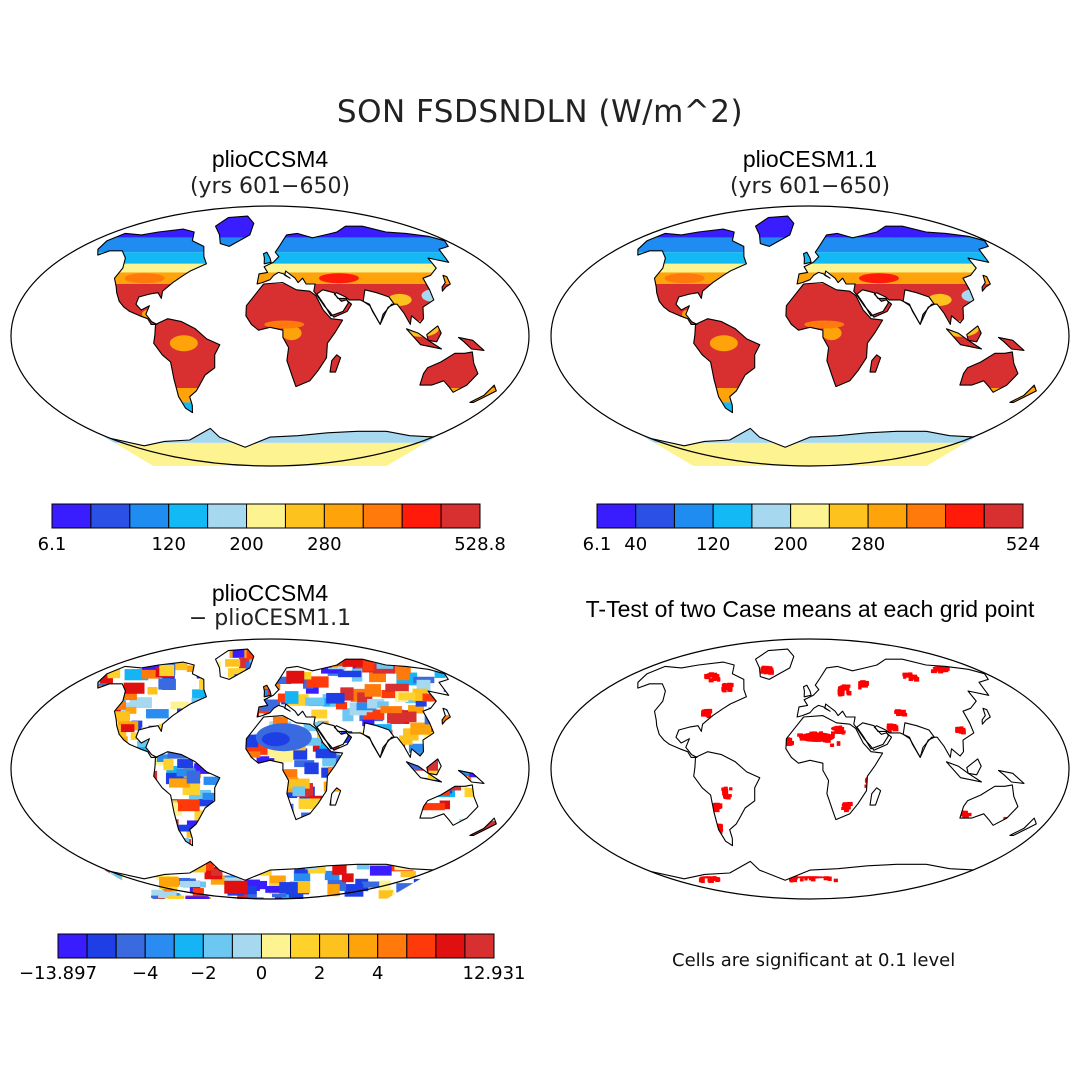 The height and width of the screenshot is (1080, 1080). Describe the element at coordinates (480, 544) in the screenshot. I see `colorbar-tick-label: 528.8` at that location.